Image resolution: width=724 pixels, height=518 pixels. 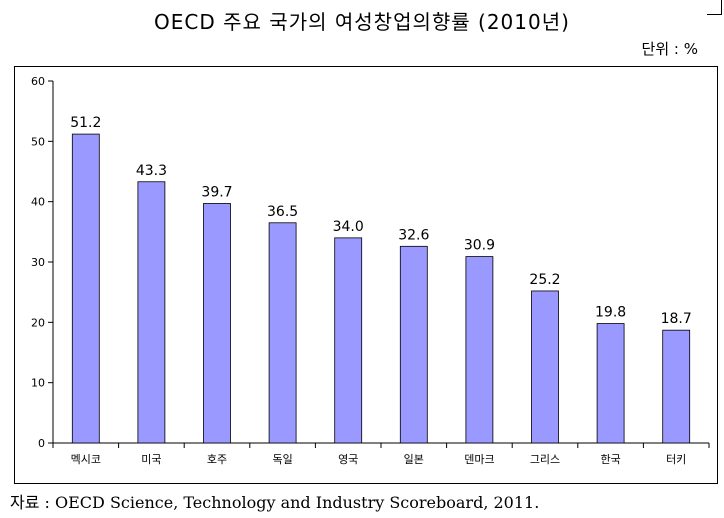 What do you see at coordinates (282, 212) in the screenshot?
I see `data-label: 36.5` at bounding box center [282, 212].